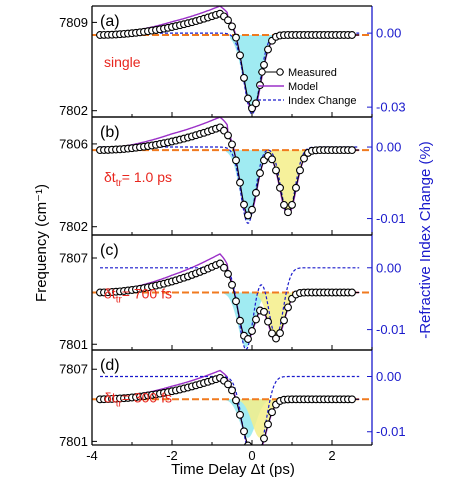 Image resolution: width=453 pixels, height=480 pixels. I want to click on y2-tick-label: -0.03, so click(391, 107).